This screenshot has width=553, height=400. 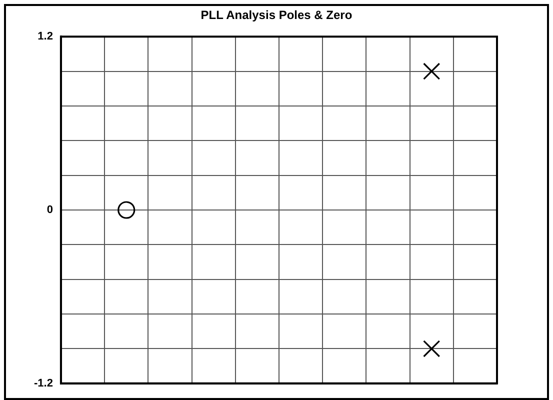 What do you see at coordinates (277, 15) in the screenshot?
I see `chart-title: PLL Analysis Poles & Zero` at bounding box center [277, 15].